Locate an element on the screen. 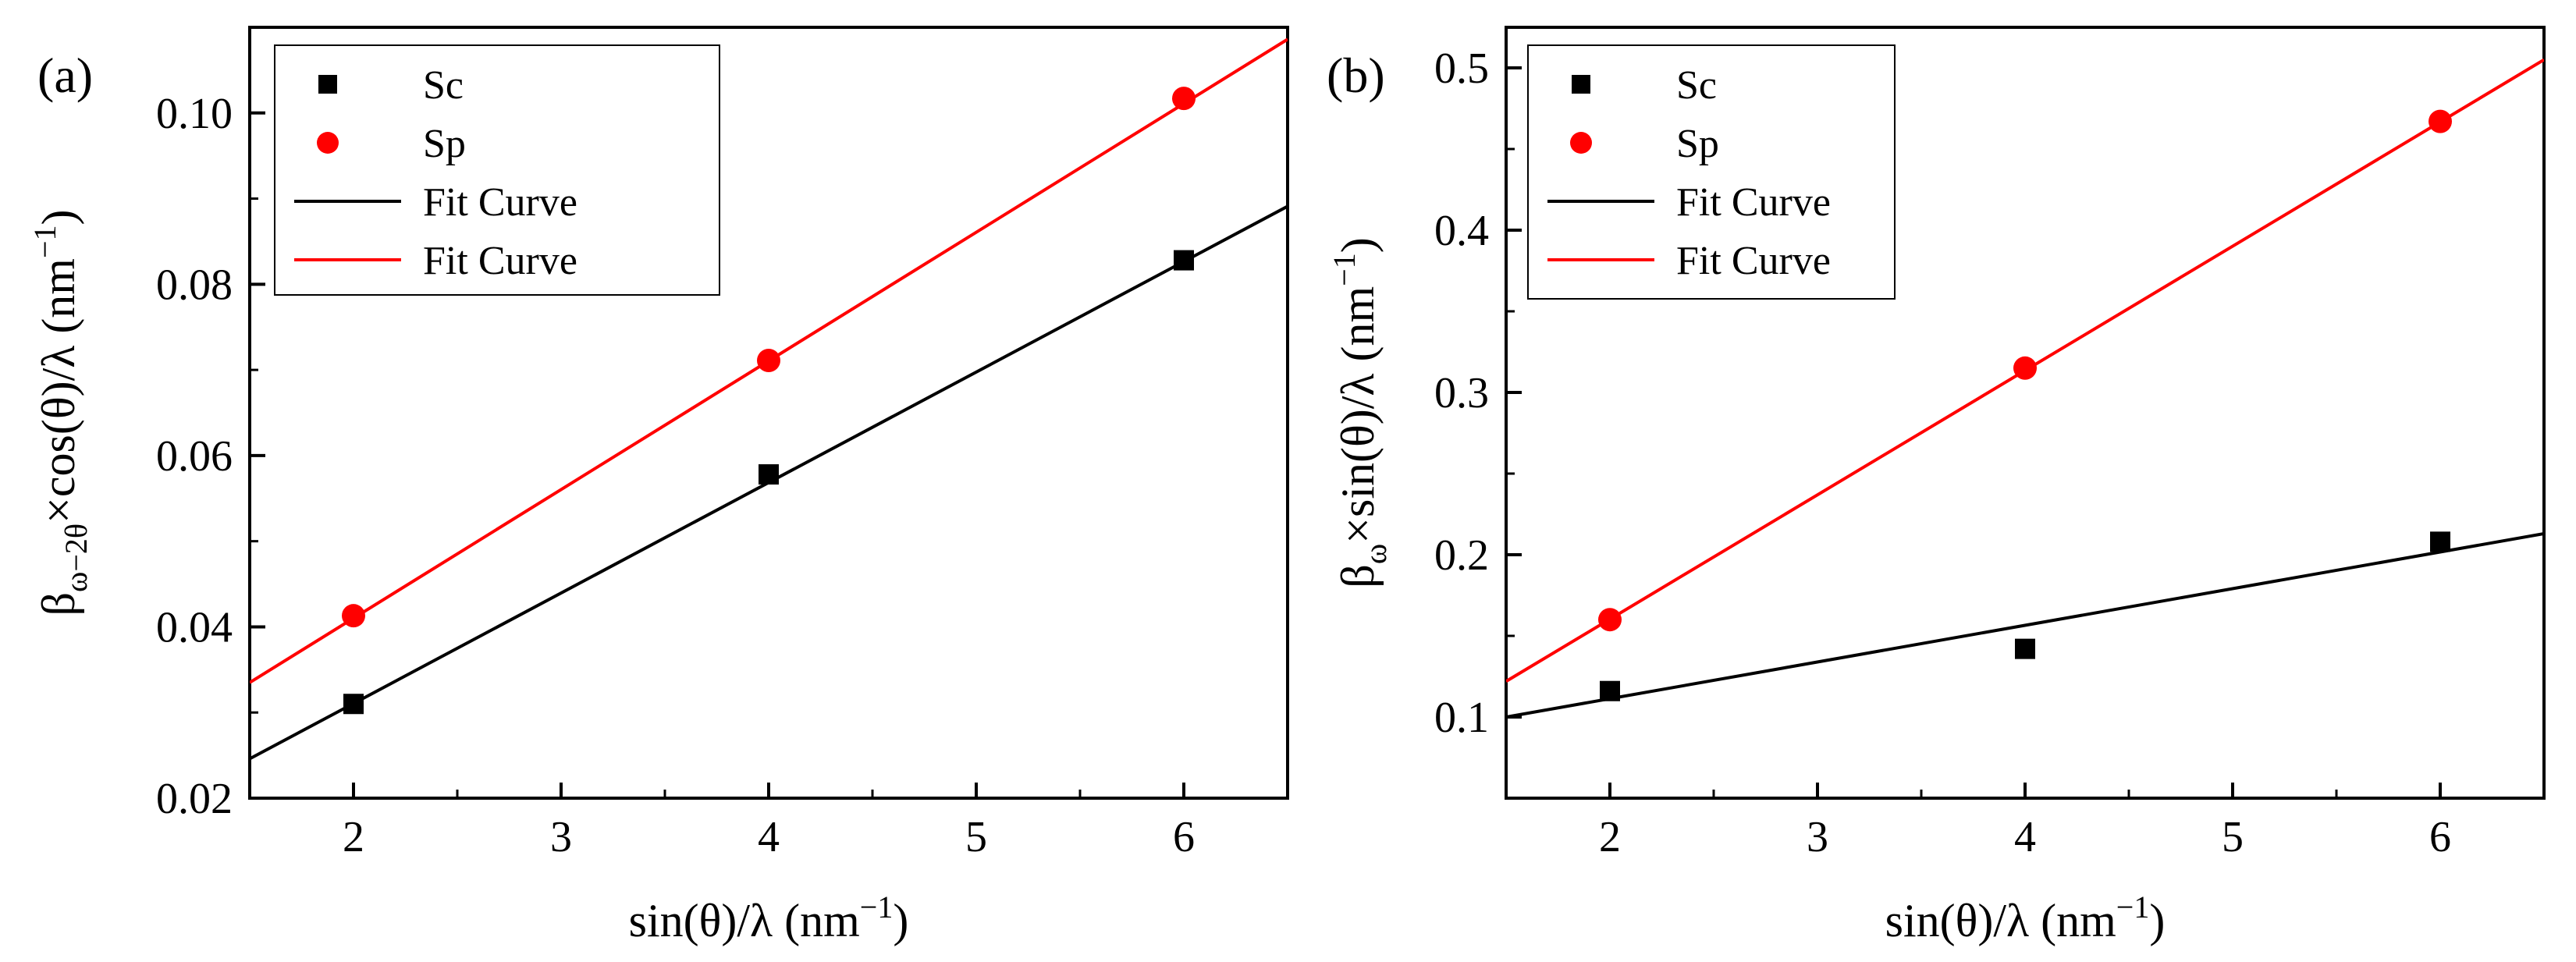 The width and height of the screenshot is (2576, 962). y-tick-label: 0.06 is located at coordinates (194, 457).